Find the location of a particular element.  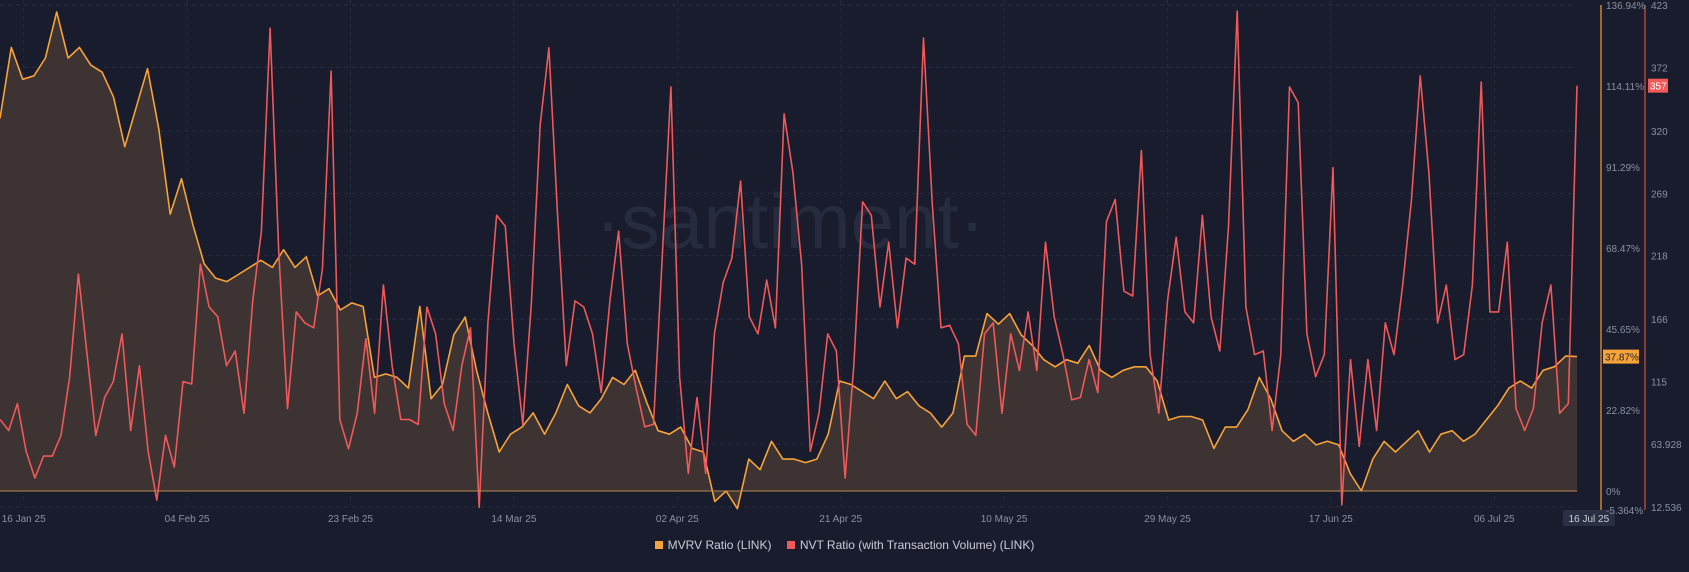

legend-item-mvrv: MVRV Ratio (LINK) is located at coordinates (713, 545).